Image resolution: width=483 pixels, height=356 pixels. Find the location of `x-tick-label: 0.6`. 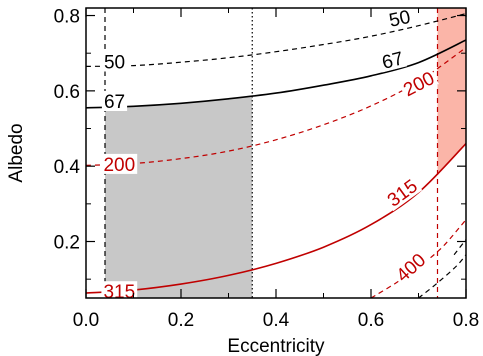

x-tick-label: 0.6 is located at coordinates (371, 320).